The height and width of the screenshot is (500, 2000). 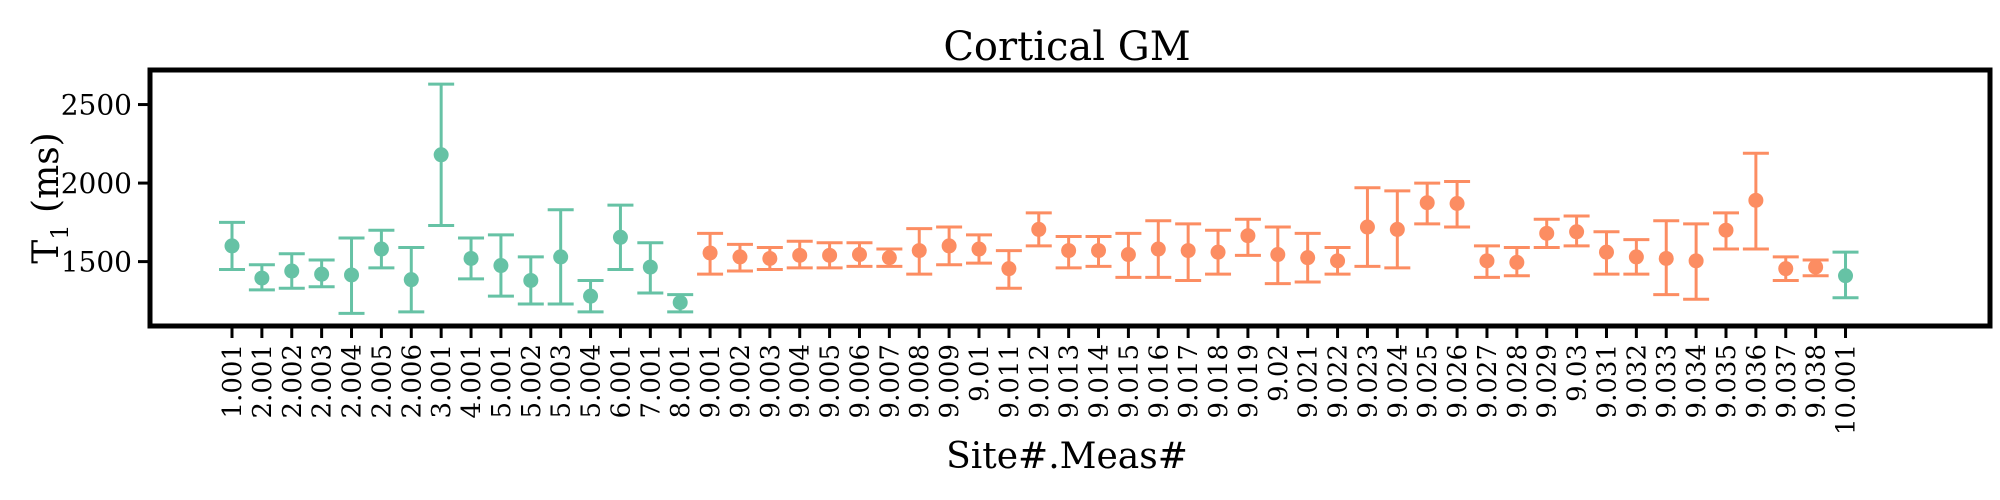 I want to click on x-tick-label: 9.032, so click(x=1637, y=381).